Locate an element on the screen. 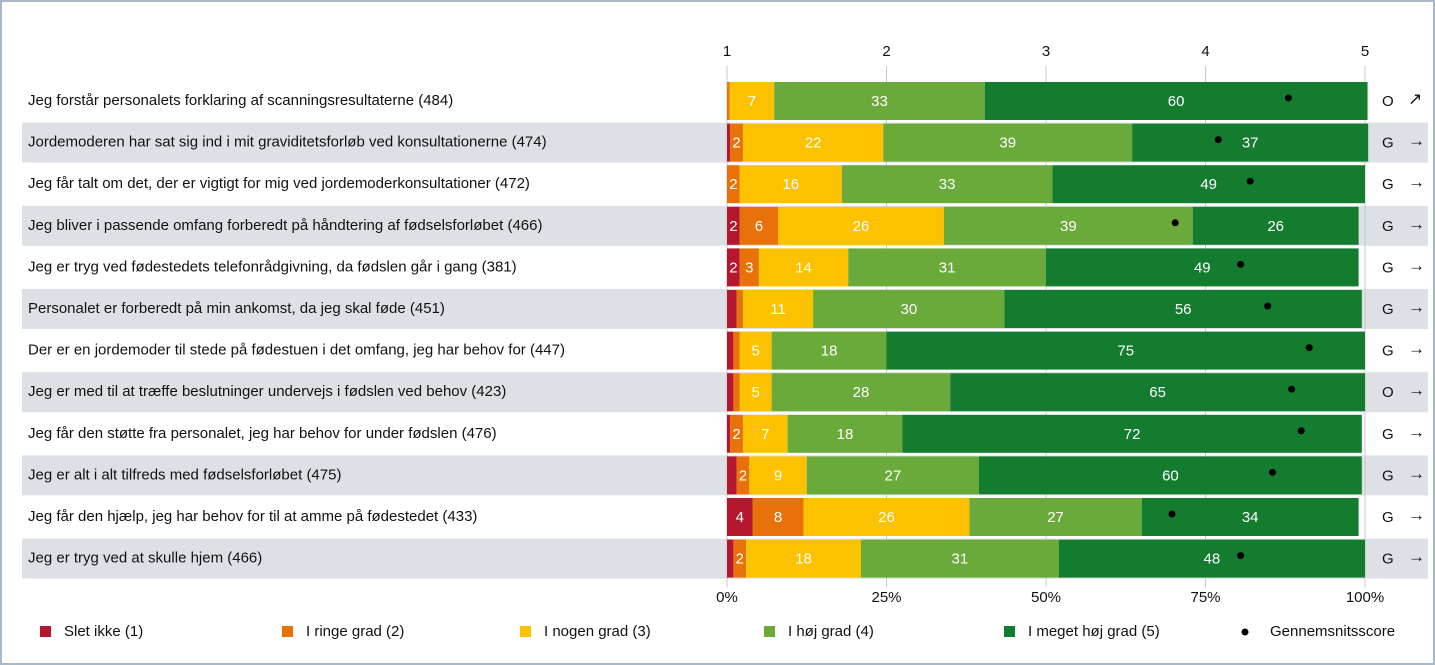  value-label: 34 is located at coordinates (1250, 517).